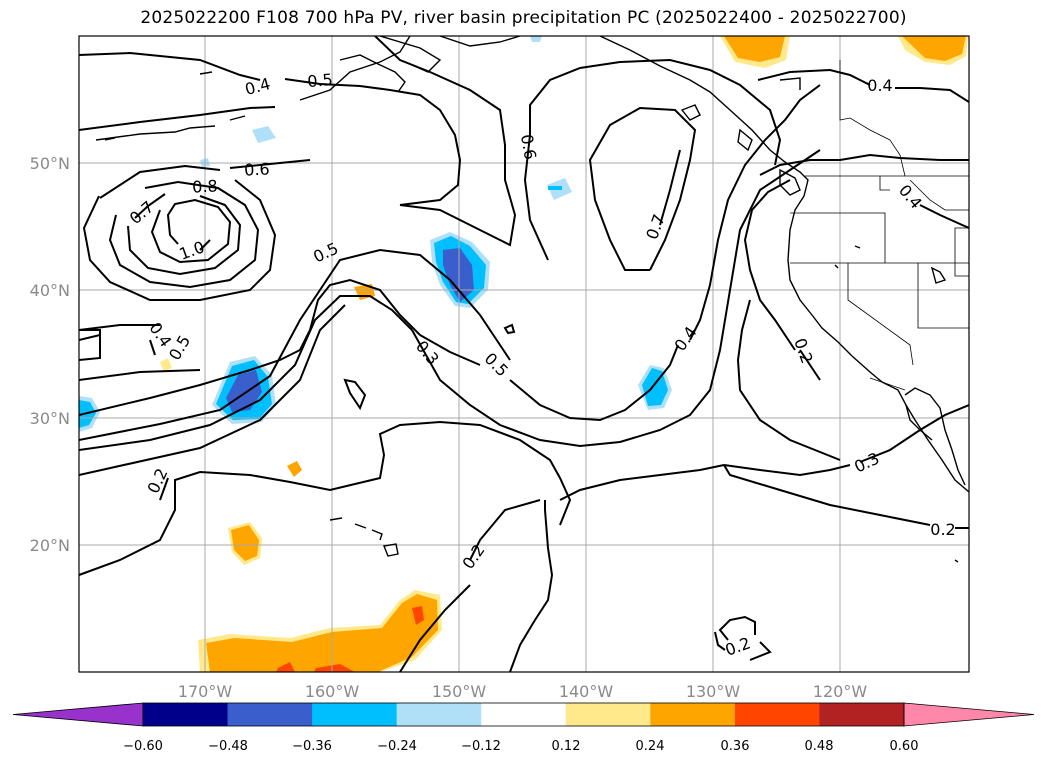 Image resolution: width=1047 pixels, height=765 pixels. I want to click on colorbar-tick-label: −0.12, so click(481, 746).